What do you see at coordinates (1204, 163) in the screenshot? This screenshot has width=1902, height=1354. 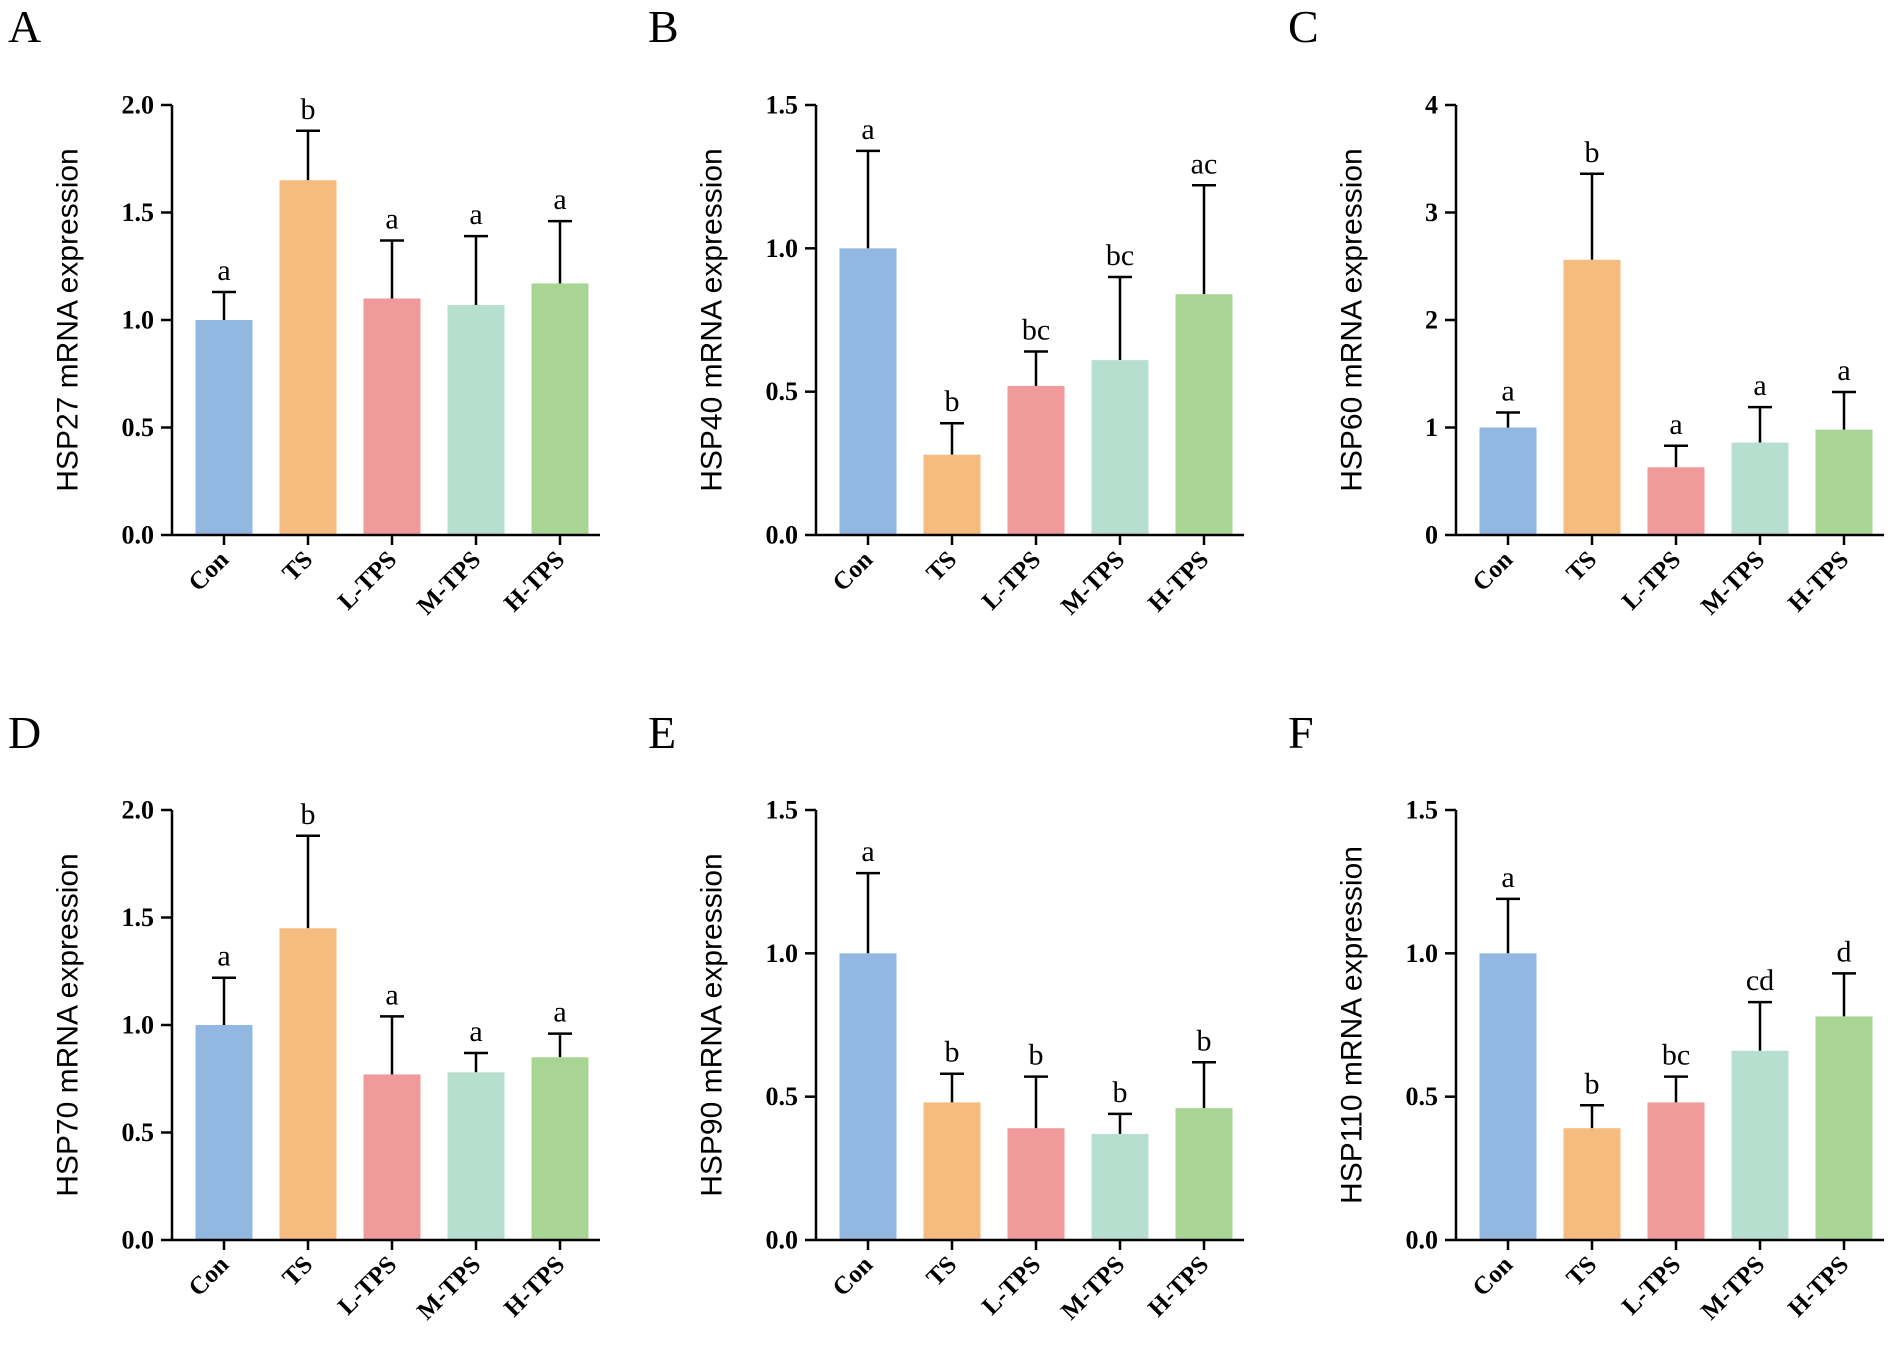 I see `significance-label: ac` at bounding box center [1204, 163].